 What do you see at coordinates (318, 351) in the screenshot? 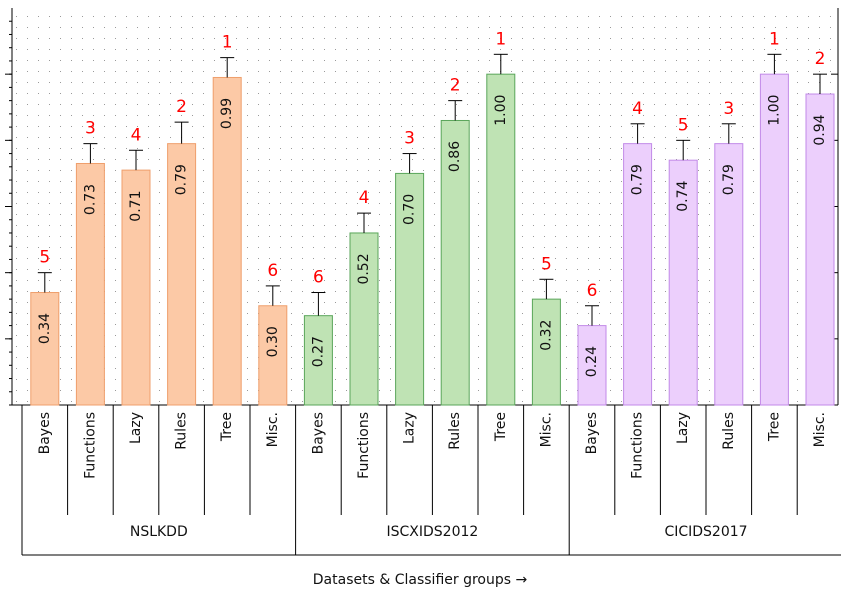
I see `value-label: 0.27` at bounding box center [318, 351].